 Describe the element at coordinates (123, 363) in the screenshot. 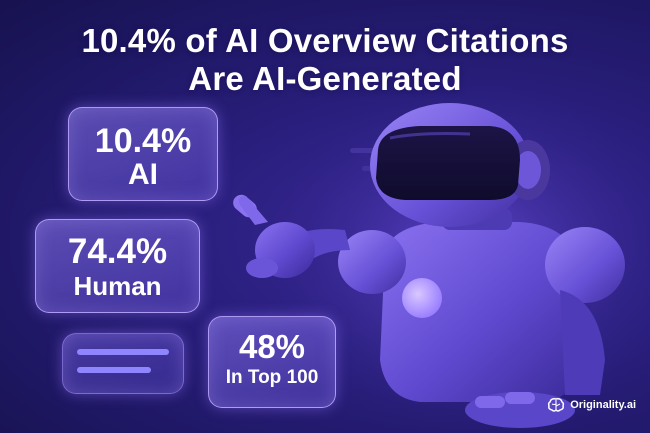

I see `decorative-text-card` at that location.